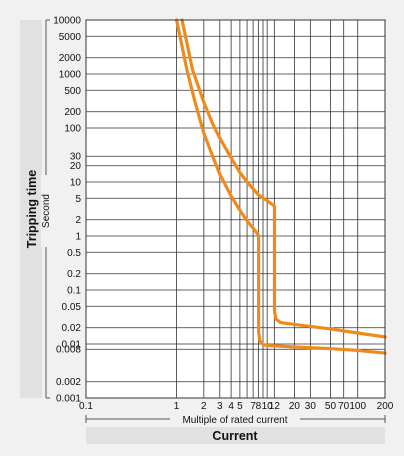 This screenshot has height=456, width=404. What do you see at coordinates (385, 406) in the screenshot?
I see `x-tick-label: 200` at bounding box center [385, 406].